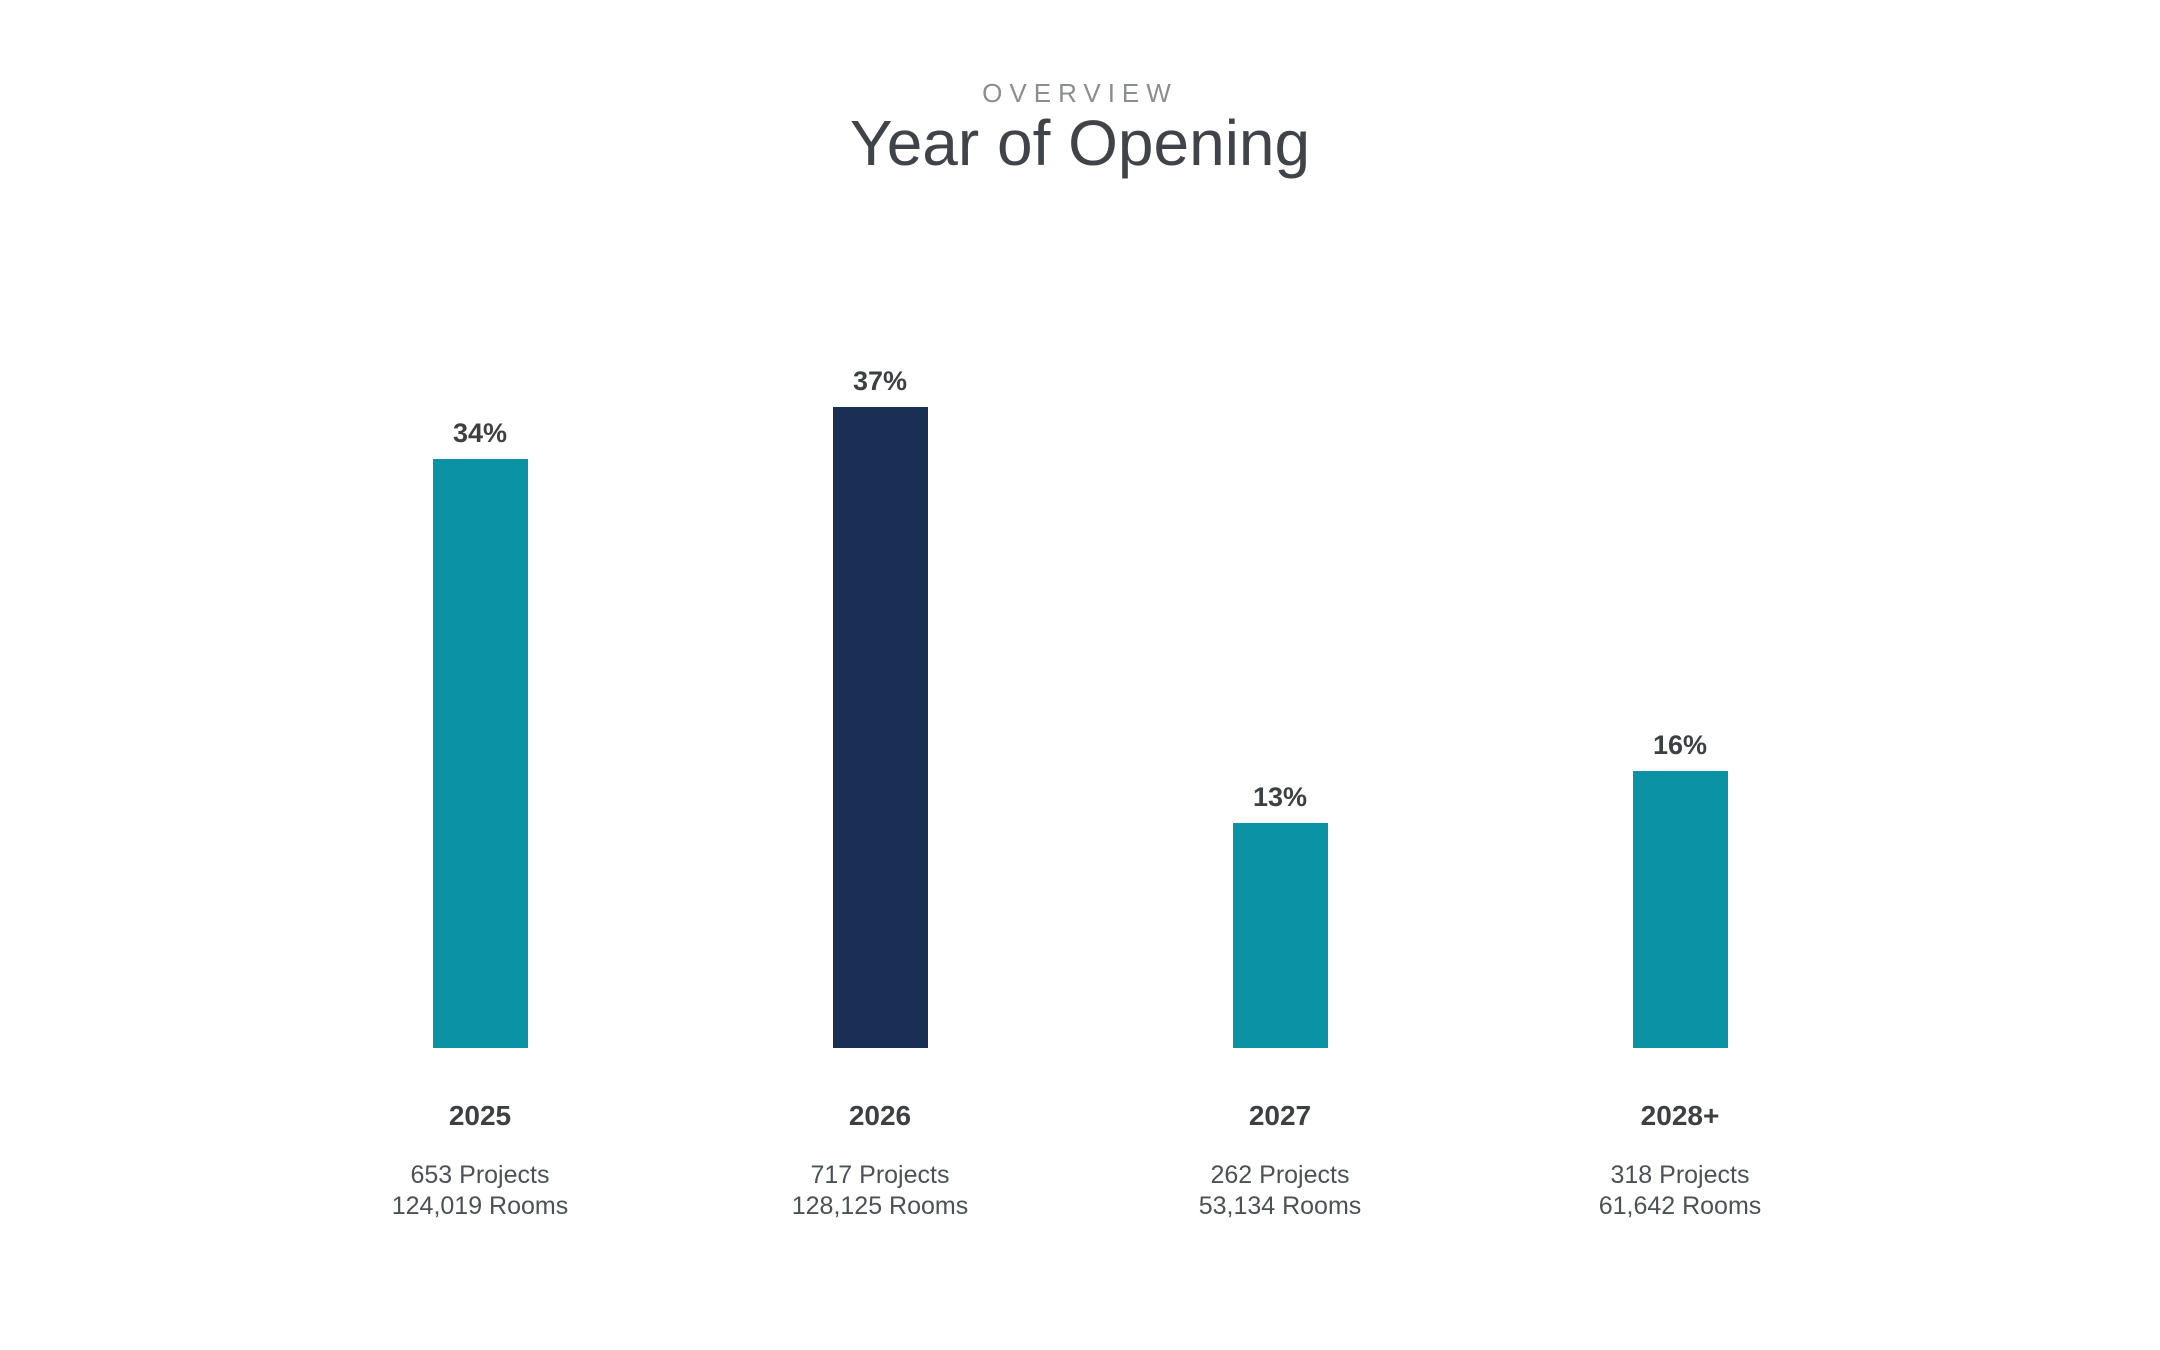 The height and width of the screenshot is (1350, 2160). What do you see at coordinates (480, 1206) in the screenshot?
I see `rooms-label: 124,019 Rooms` at bounding box center [480, 1206].